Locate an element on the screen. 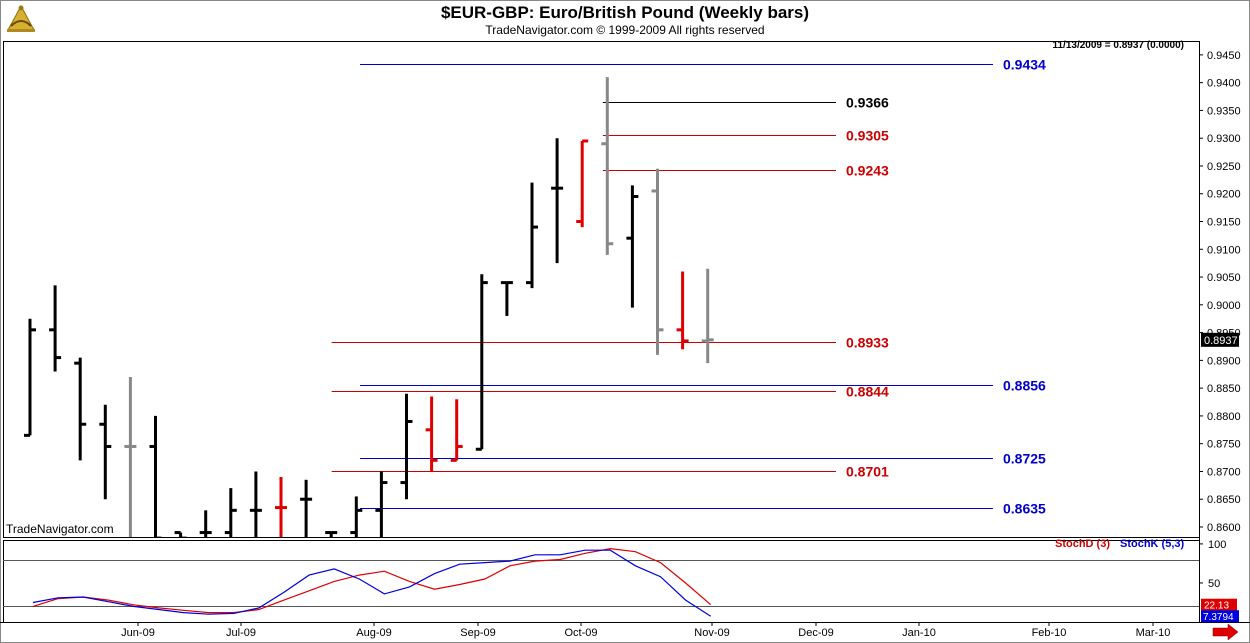 The width and height of the screenshot is (1250, 643). level-label: 0.9305 is located at coordinates (867, 136).